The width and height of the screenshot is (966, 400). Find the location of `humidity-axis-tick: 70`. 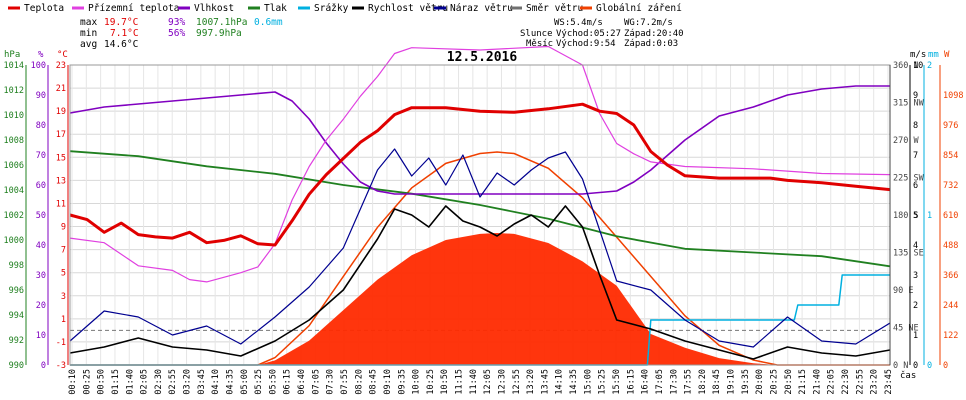

humidity-axis-tick: 70 is located at coordinates (41, 156).